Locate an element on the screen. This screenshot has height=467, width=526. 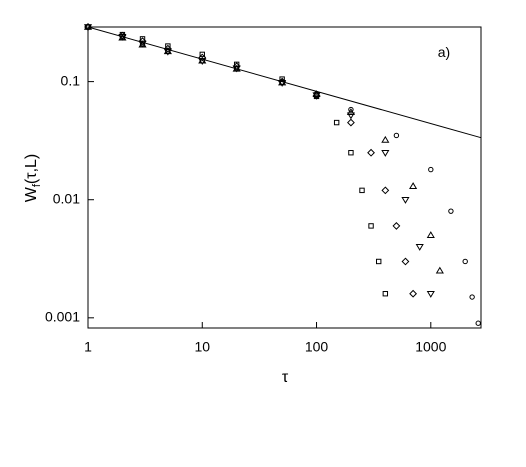
y-axis-label: Wf(τ,L) is located at coordinates (33, 178).